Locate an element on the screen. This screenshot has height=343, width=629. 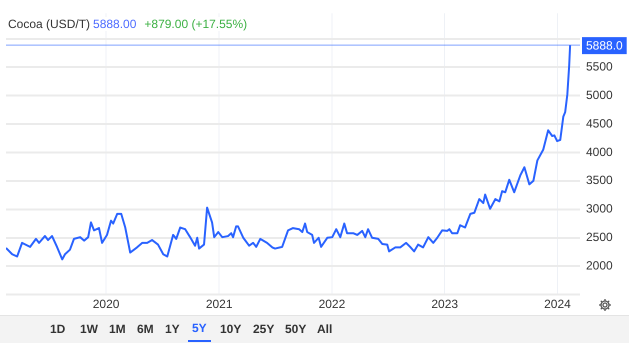
y-tick-label: 4000 is located at coordinates (600, 151).